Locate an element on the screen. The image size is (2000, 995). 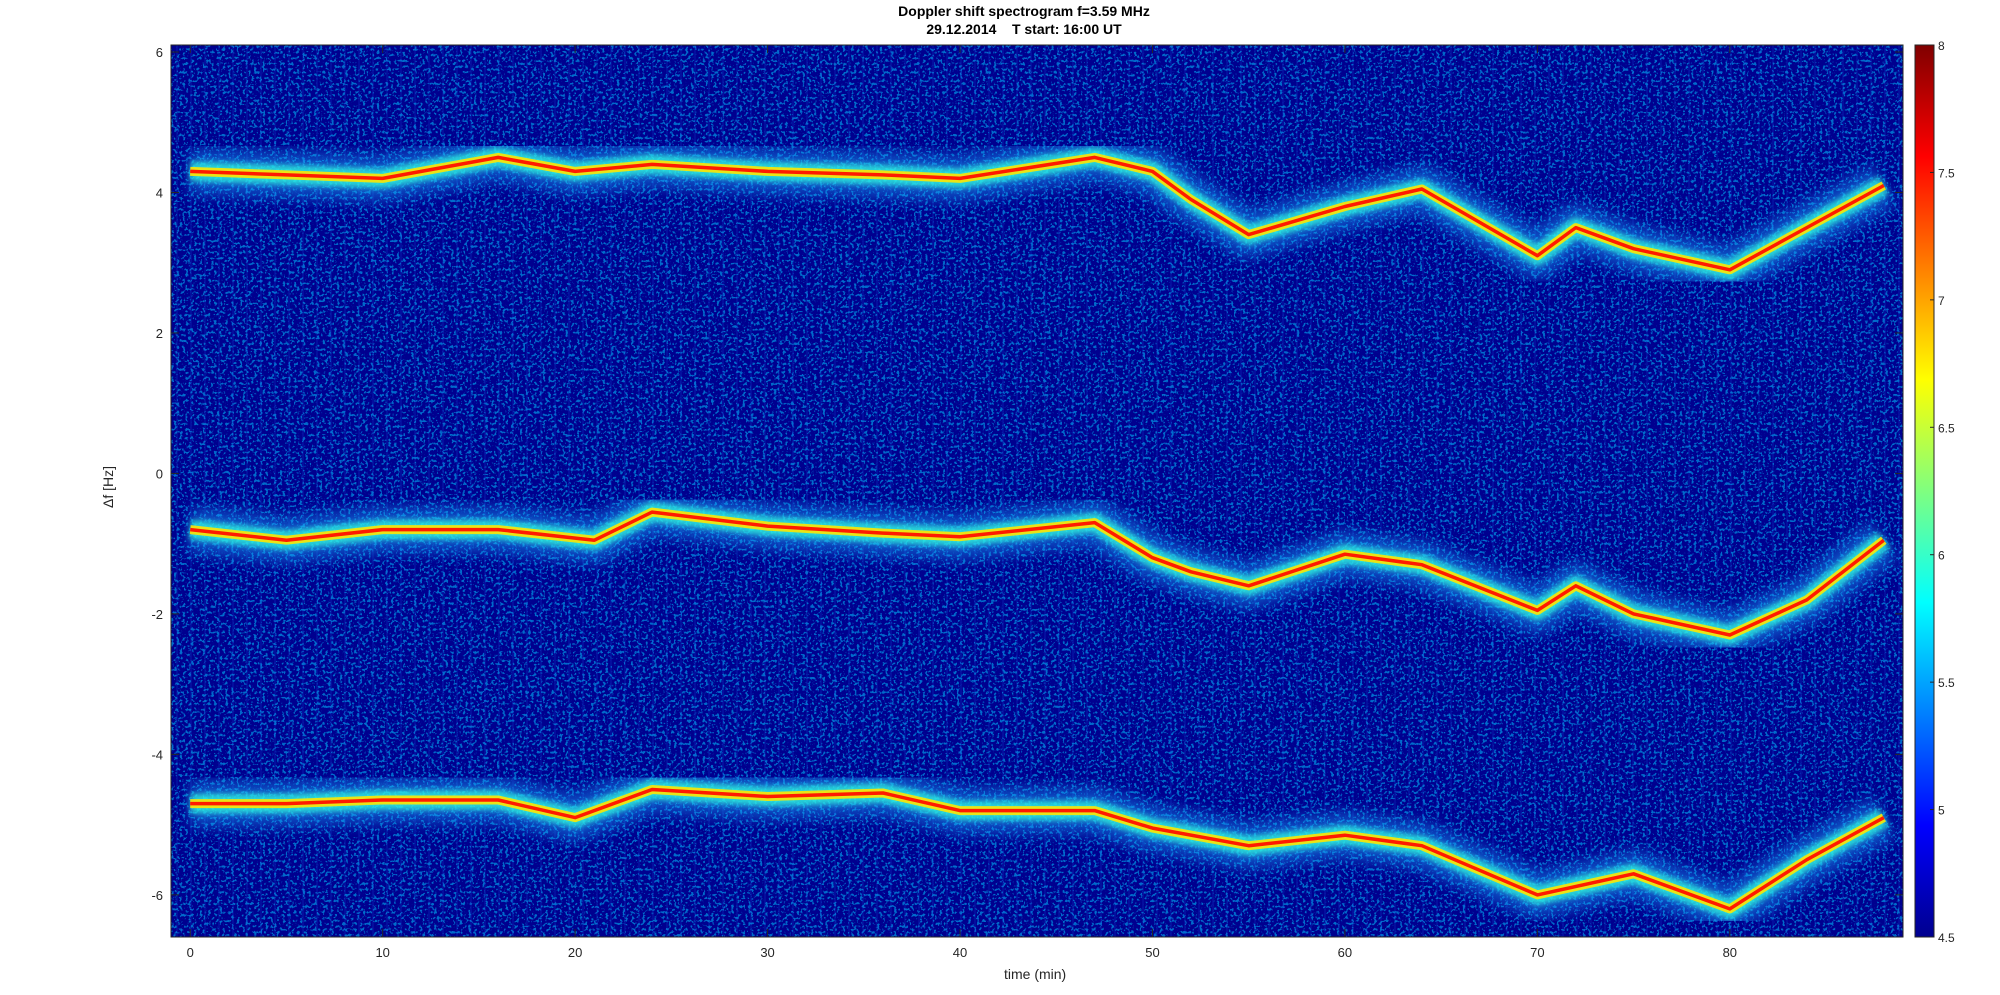
x-axis-label: time (min) is located at coordinates (1035, 974).